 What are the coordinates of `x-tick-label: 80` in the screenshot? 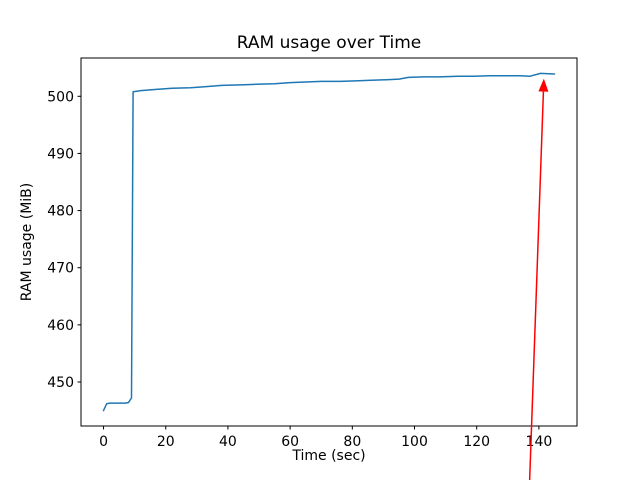 It's located at (352, 442).